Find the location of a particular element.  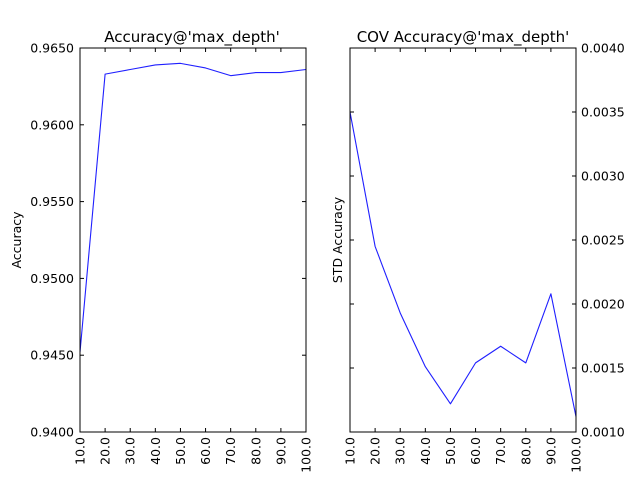

chart-1-x-tick-label: 80.0 is located at coordinates (525, 451).